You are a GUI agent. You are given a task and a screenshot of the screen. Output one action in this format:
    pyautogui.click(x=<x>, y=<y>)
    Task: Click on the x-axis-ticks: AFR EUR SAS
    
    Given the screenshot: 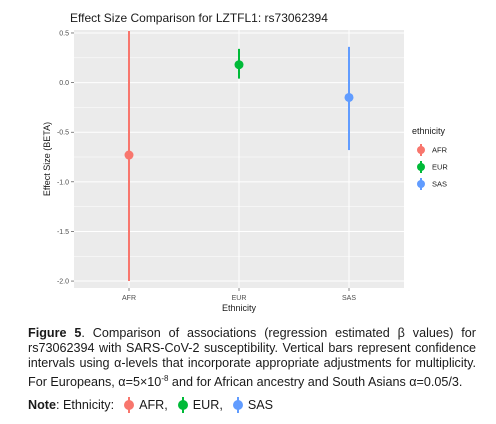 What is the action you would take?
    pyautogui.click(x=239, y=295)
    